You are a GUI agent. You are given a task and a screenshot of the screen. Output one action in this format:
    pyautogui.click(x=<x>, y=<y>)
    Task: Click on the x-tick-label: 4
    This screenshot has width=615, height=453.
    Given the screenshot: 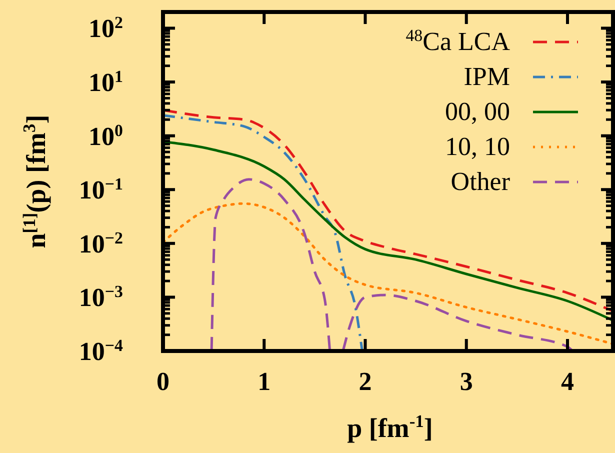 What is the action you would take?
    pyautogui.click(x=567, y=381)
    